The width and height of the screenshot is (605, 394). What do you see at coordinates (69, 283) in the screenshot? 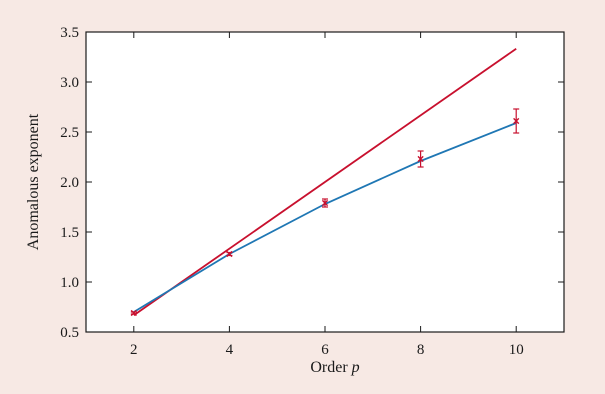
I see `y-tick-label: 1.0` at bounding box center [69, 283].